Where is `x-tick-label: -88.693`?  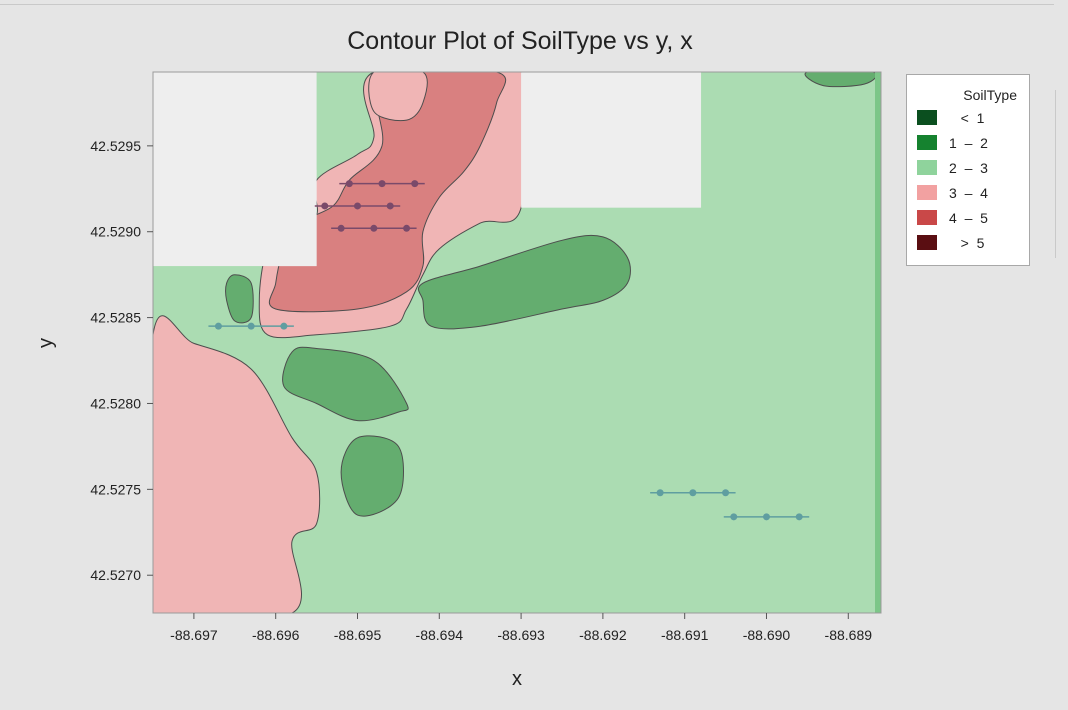 x-tick-label: -88.693 is located at coordinates (521, 635).